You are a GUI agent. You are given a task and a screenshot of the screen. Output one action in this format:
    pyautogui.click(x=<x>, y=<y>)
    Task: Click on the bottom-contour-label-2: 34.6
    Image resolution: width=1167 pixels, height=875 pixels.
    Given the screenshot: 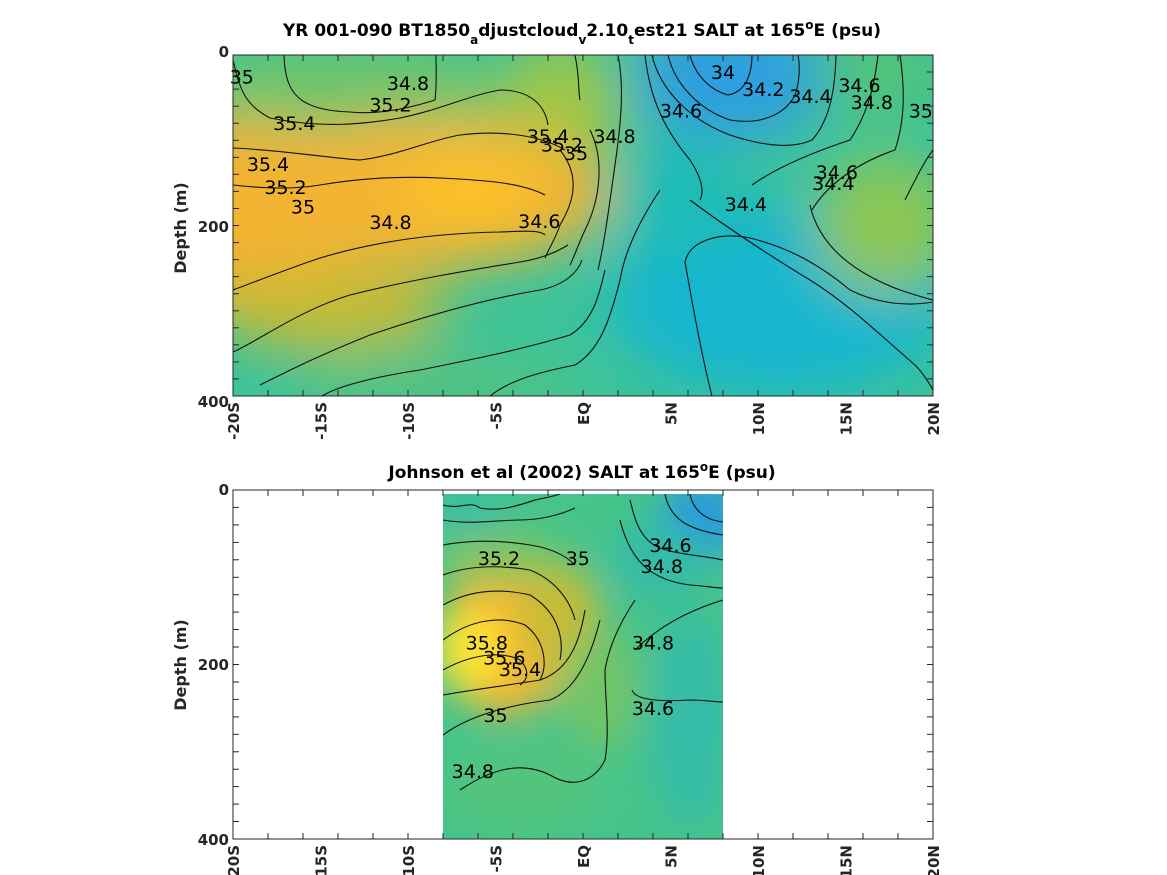 What is the action you would take?
    pyautogui.click(x=670, y=546)
    